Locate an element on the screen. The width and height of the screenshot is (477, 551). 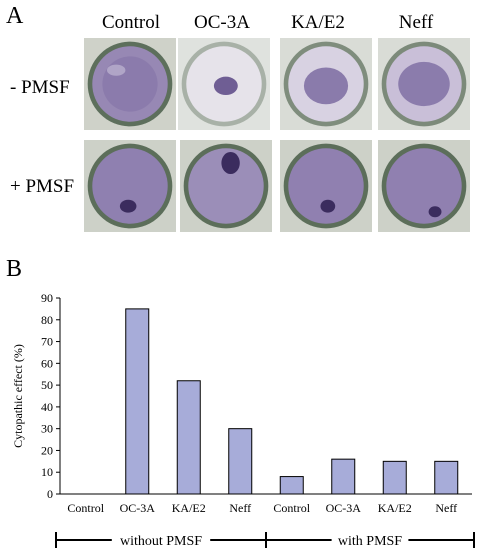
well-image-kae2-plus is located at coordinates (326, 186).